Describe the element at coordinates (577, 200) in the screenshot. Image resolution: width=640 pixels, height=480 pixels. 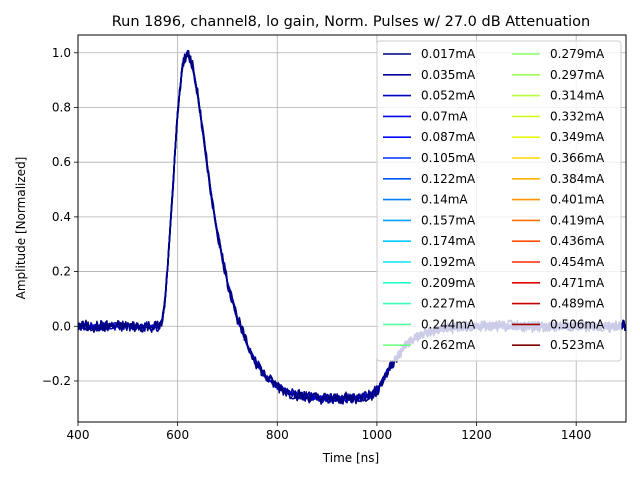
I see `legend-label: 0.401mA` at that location.